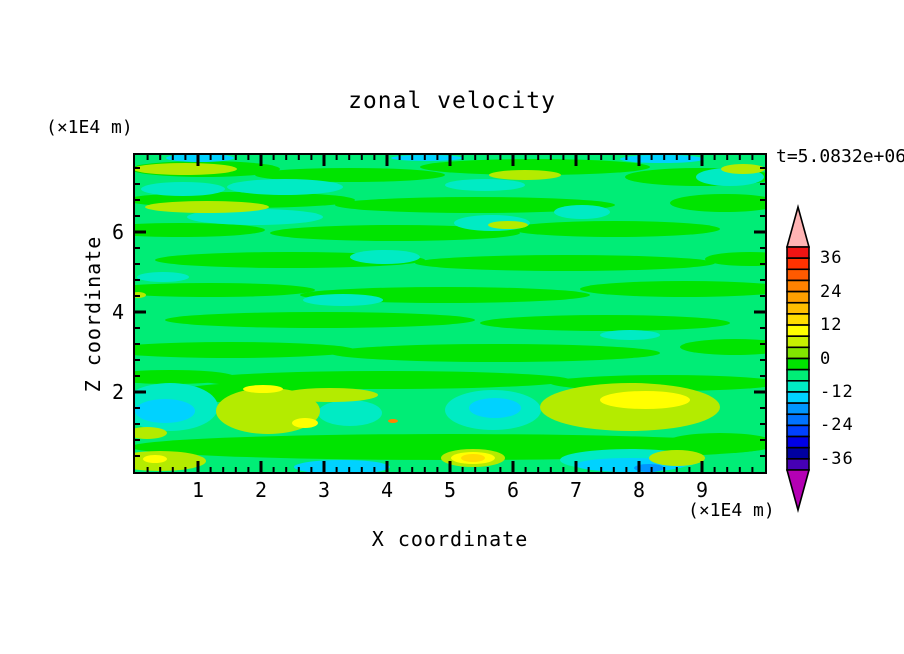 The height and width of the screenshot is (654, 904). I want to click on colorbar-tick-label: -12, so click(837, 391).